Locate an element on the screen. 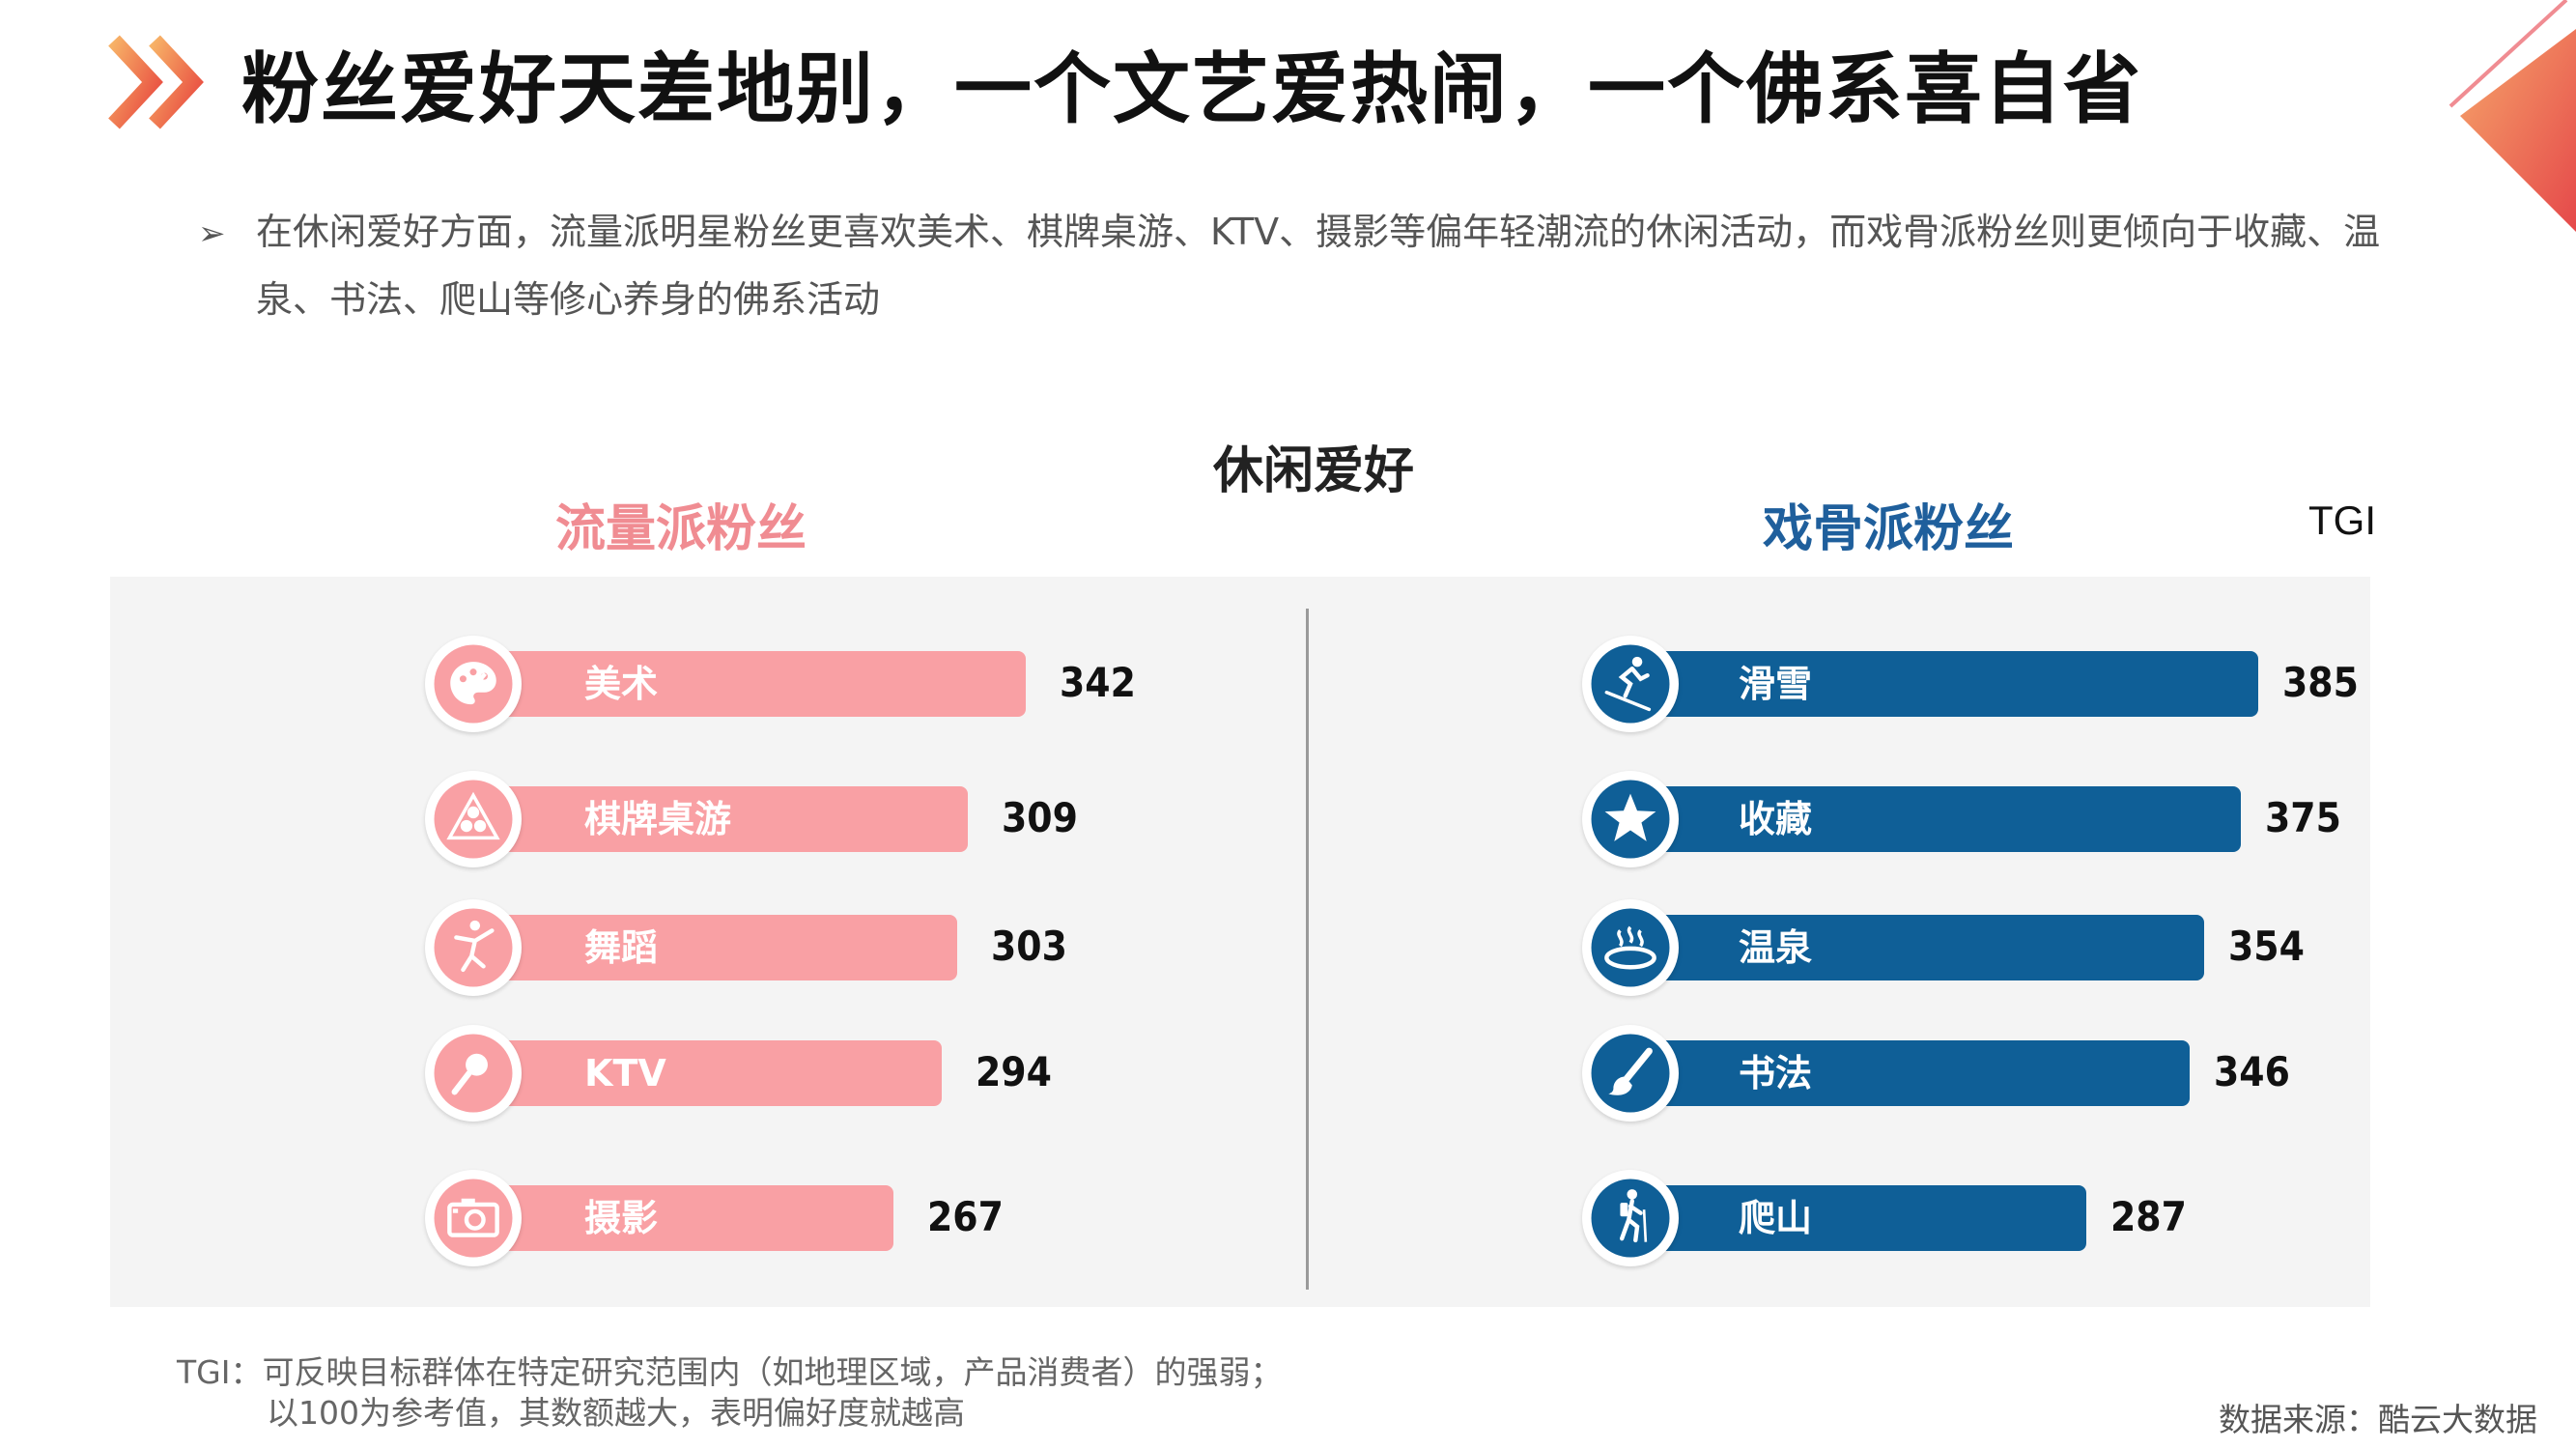 This screenshot has height=1449, width=2576. hiker-icon is located at coordinates (1630, 1218).